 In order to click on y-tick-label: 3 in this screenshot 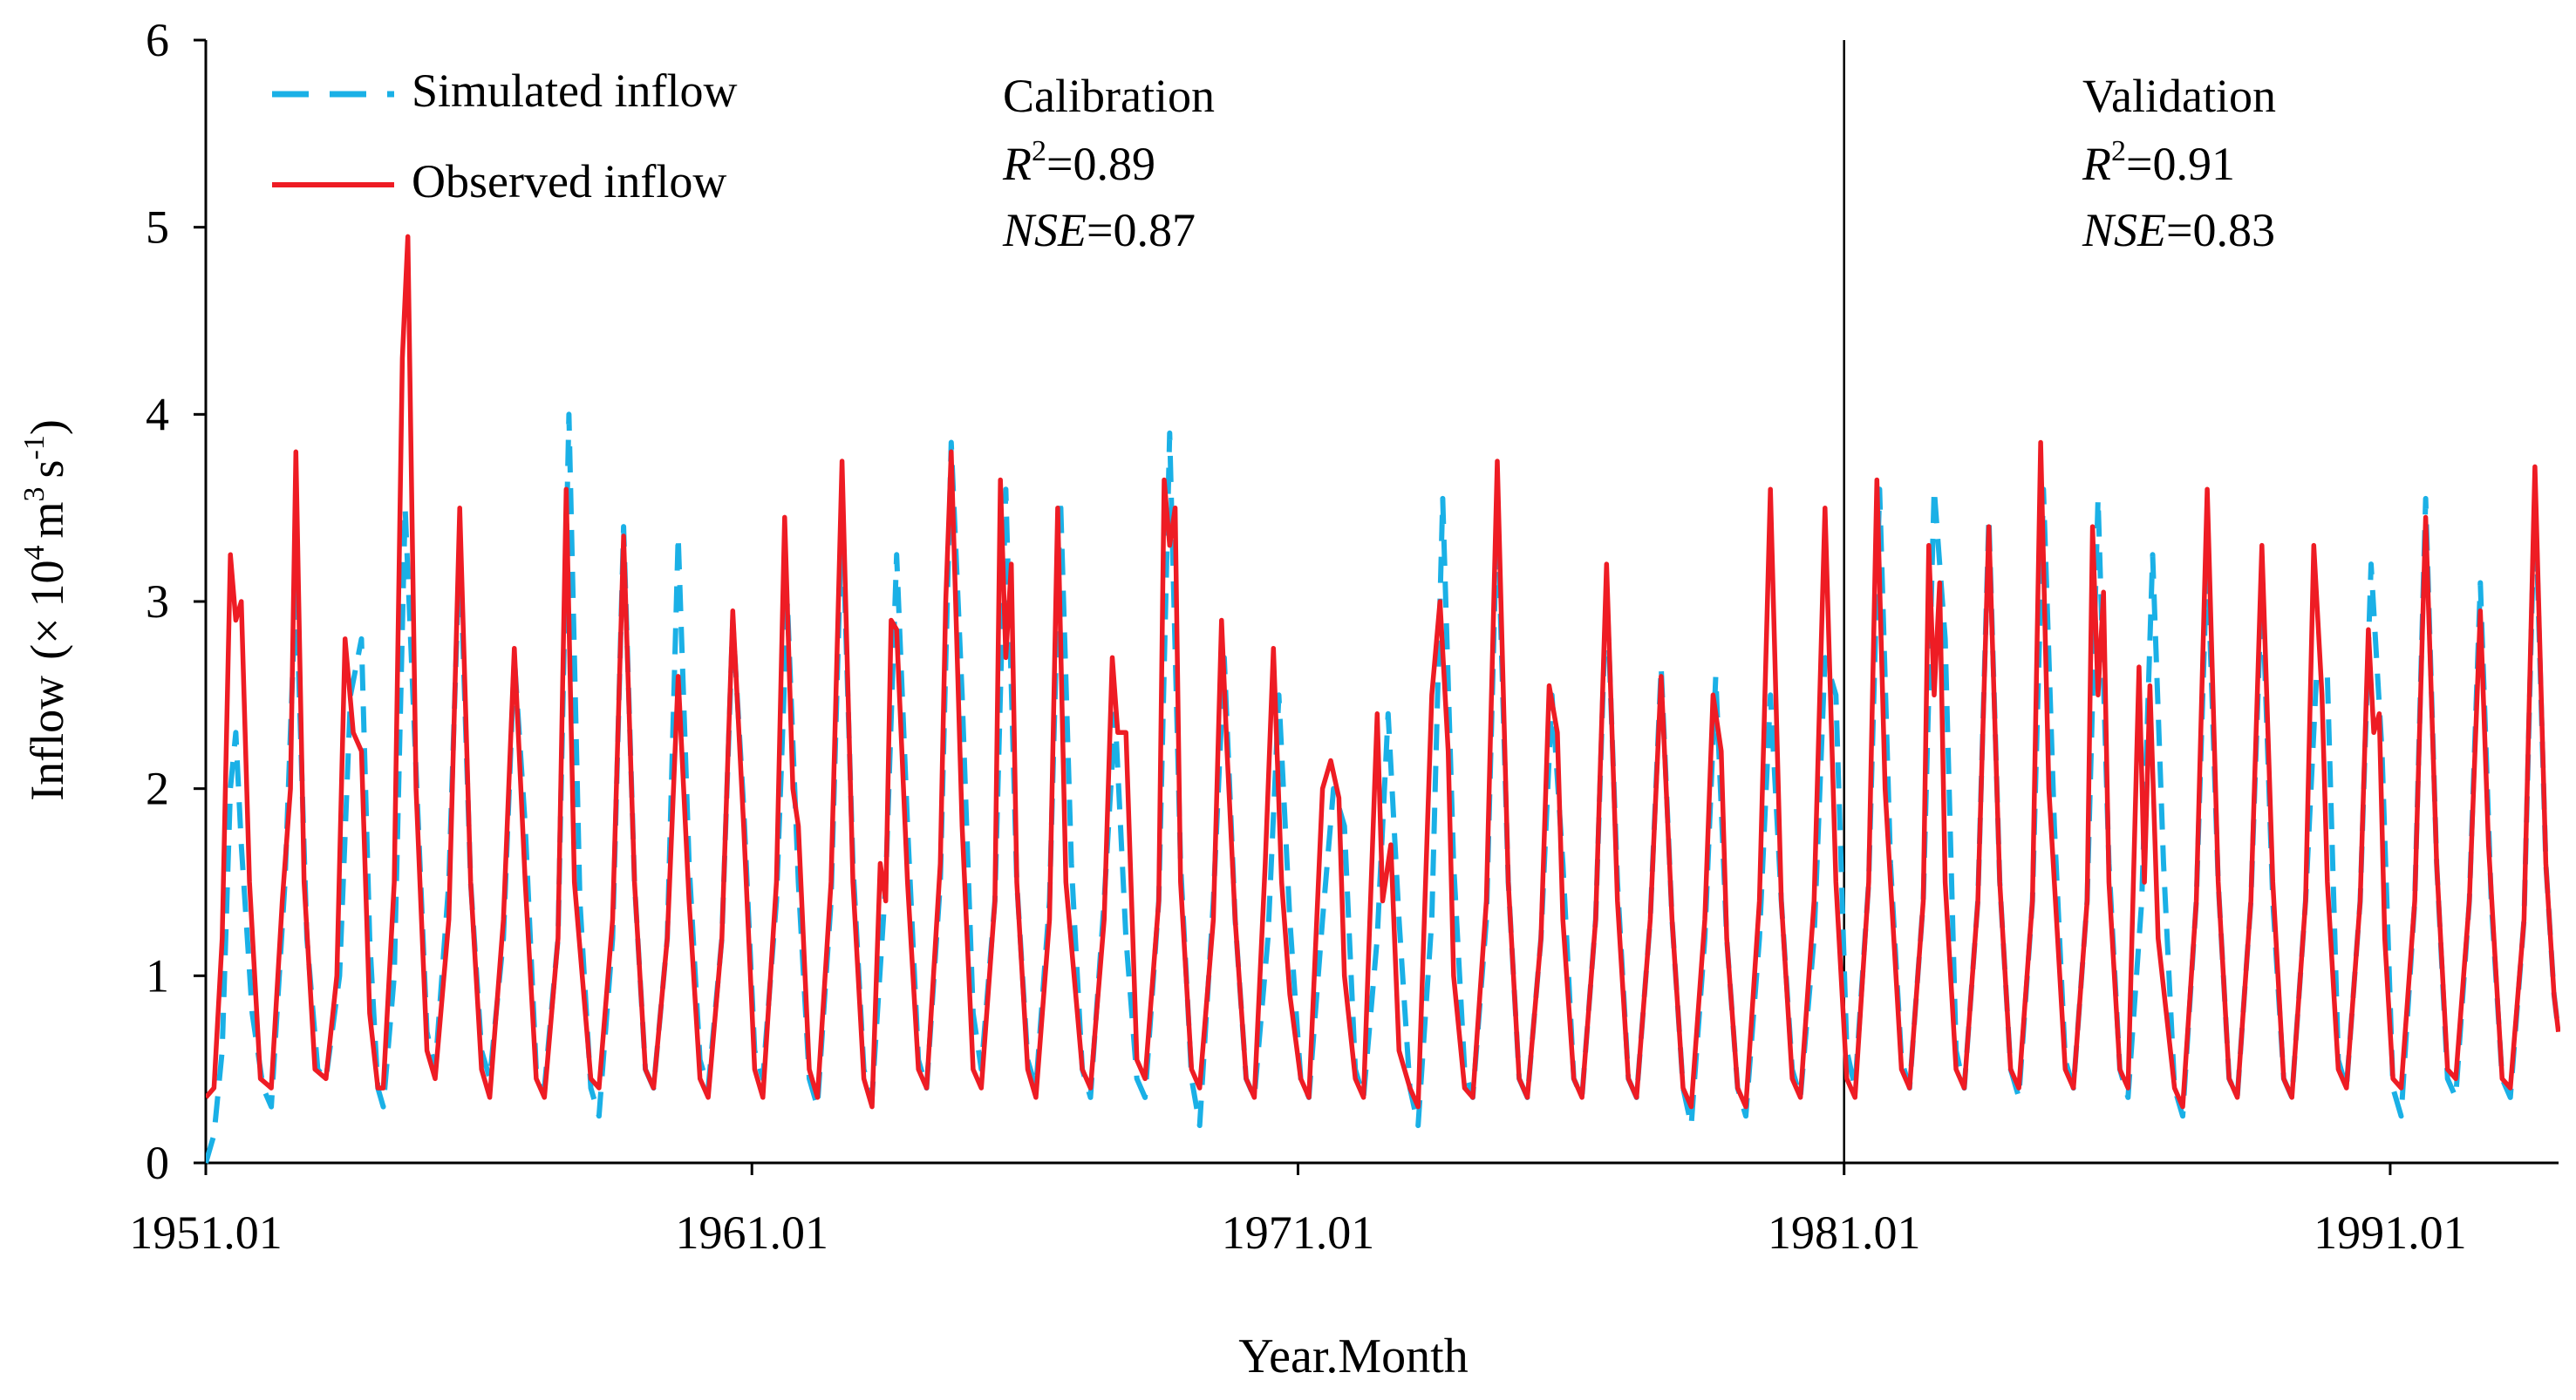, I will do `click(158, 602)`.